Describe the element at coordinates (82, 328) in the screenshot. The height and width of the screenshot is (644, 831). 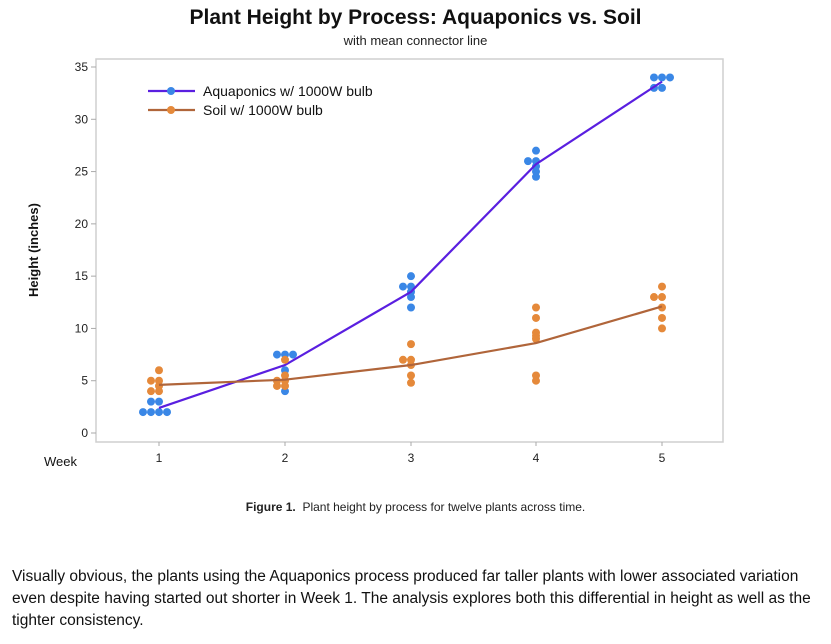
I see `y-tick-label: 10` at that location.